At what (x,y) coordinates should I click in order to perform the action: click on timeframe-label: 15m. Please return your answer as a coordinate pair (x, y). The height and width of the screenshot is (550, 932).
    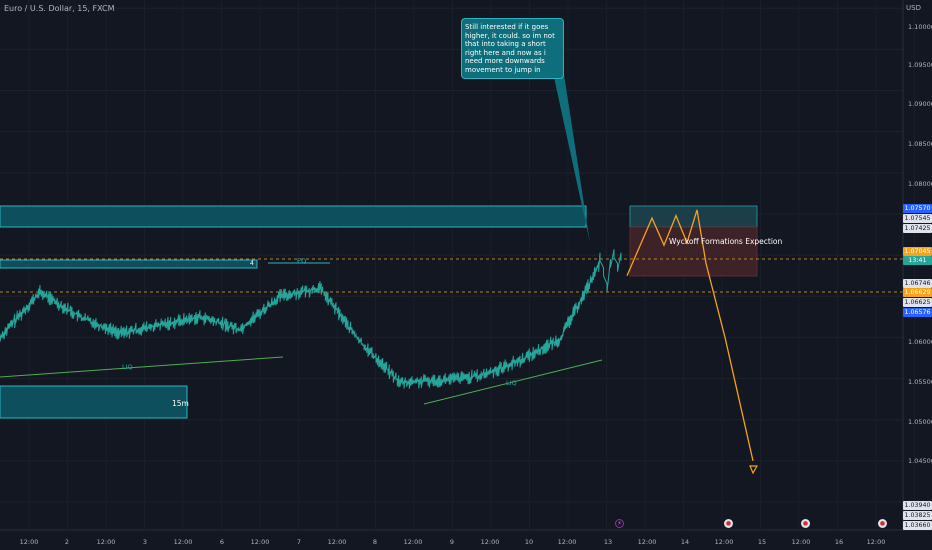
    Looking at the image, I should click on (180, 403).